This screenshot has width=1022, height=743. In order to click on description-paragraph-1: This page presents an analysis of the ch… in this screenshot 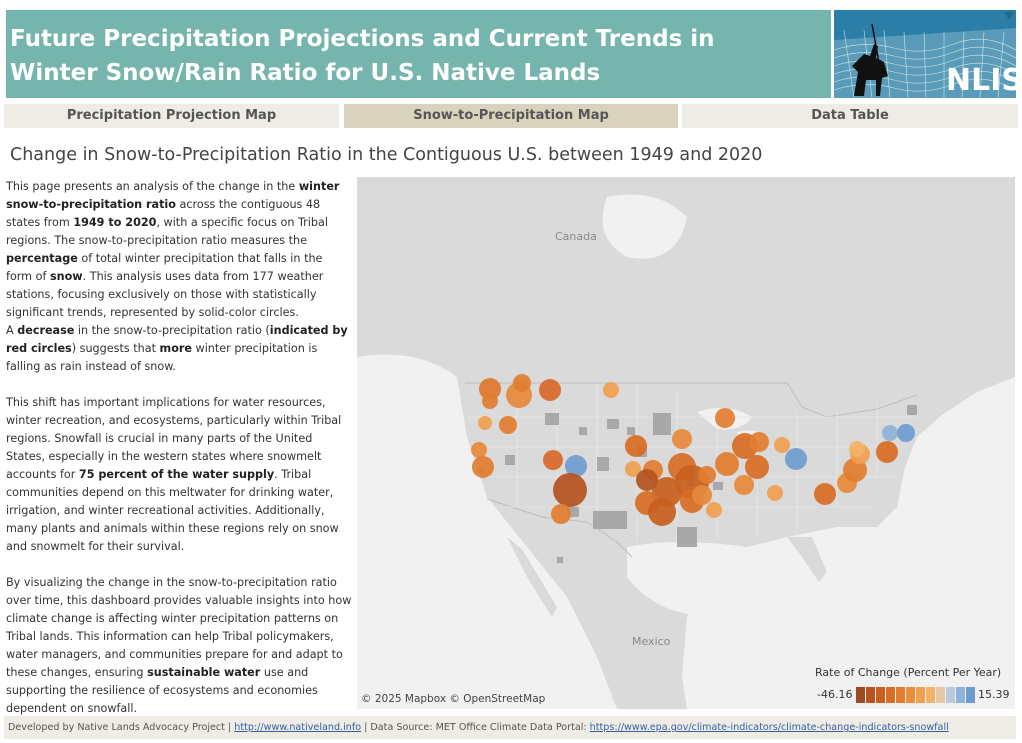, I will do `click(179, 250)`.